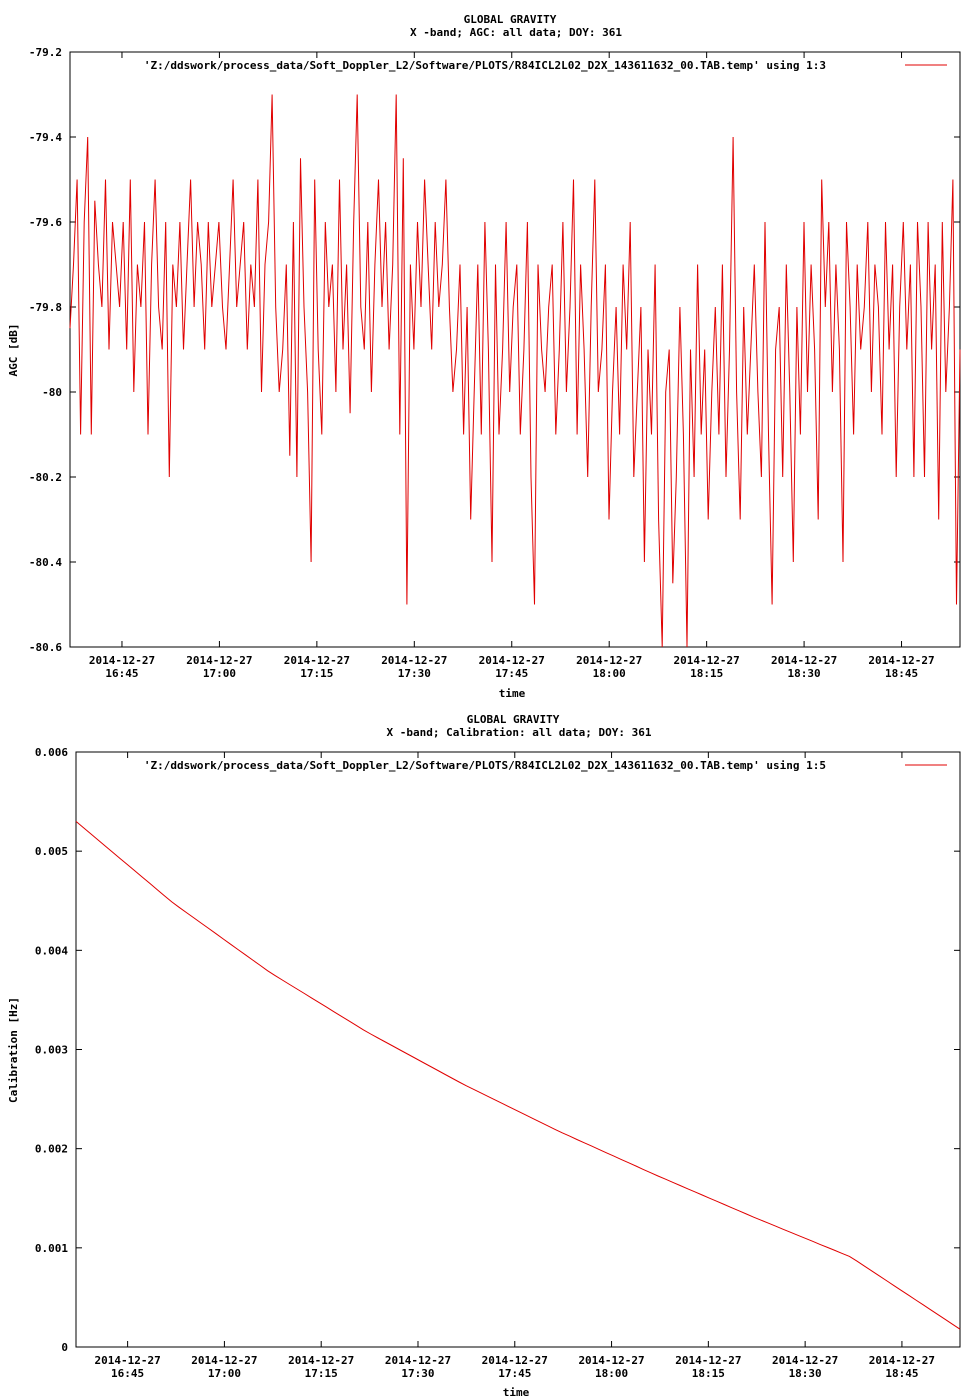  What do you see at coordinates (45, 52) in the screenshot?
I see `agc-y-tick-label: -79.2` at bounding box center [45, 52].